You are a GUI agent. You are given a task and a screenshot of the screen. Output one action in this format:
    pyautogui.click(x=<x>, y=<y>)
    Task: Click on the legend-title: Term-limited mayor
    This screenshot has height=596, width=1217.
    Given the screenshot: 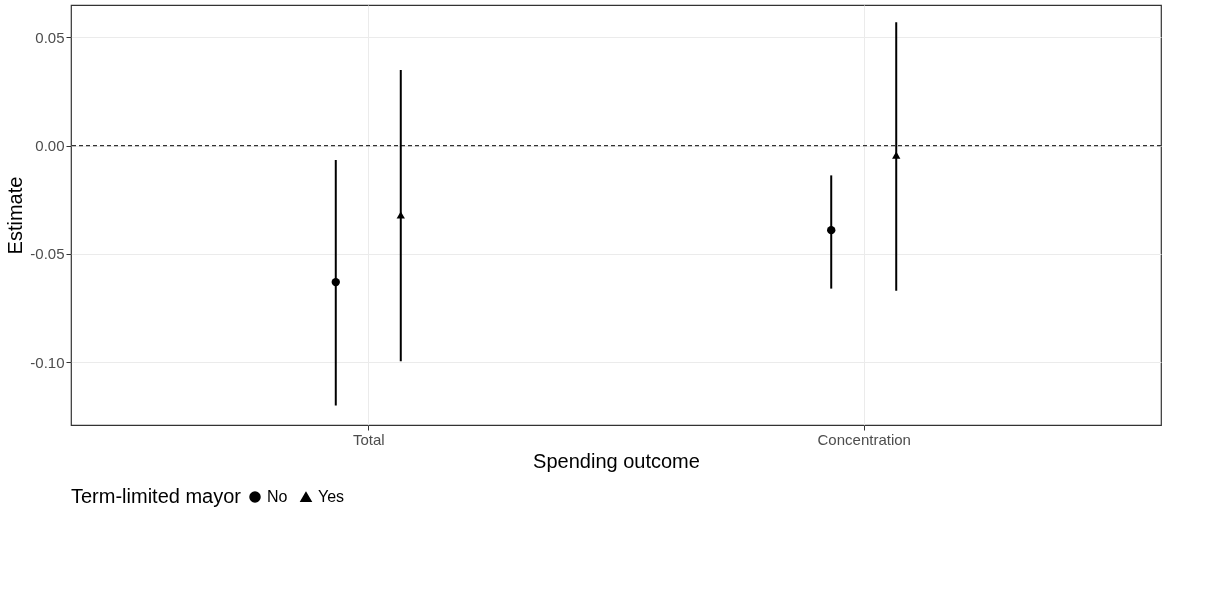 What is the action you would take?
    pyautogui.click(x=156, y=496)
    